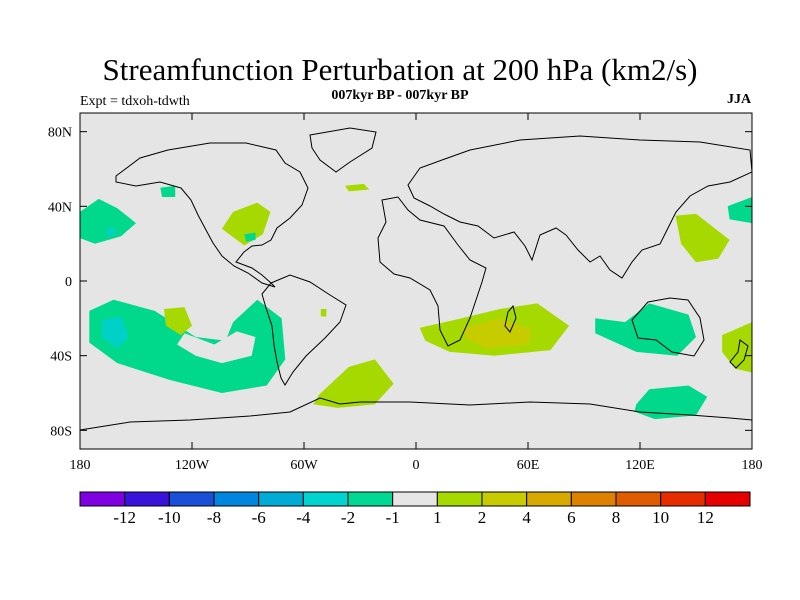  What do you see at coordinates (357, 187) in the screenshot?
I see `contour-north-atlantic-small-positive` at bounding box center [357, 187].